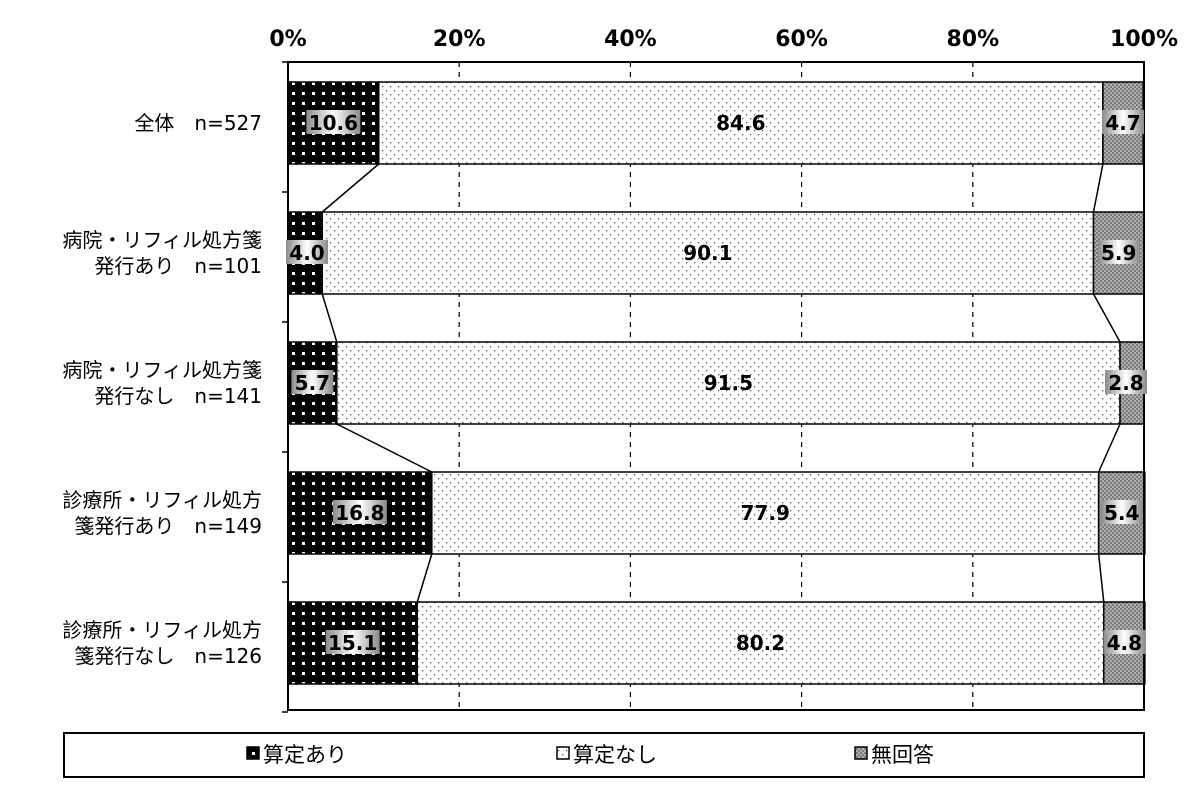 This screenshot has height=794, width=1200. I want to click on legend-label-series-2: 無回答, so click(902, 755).